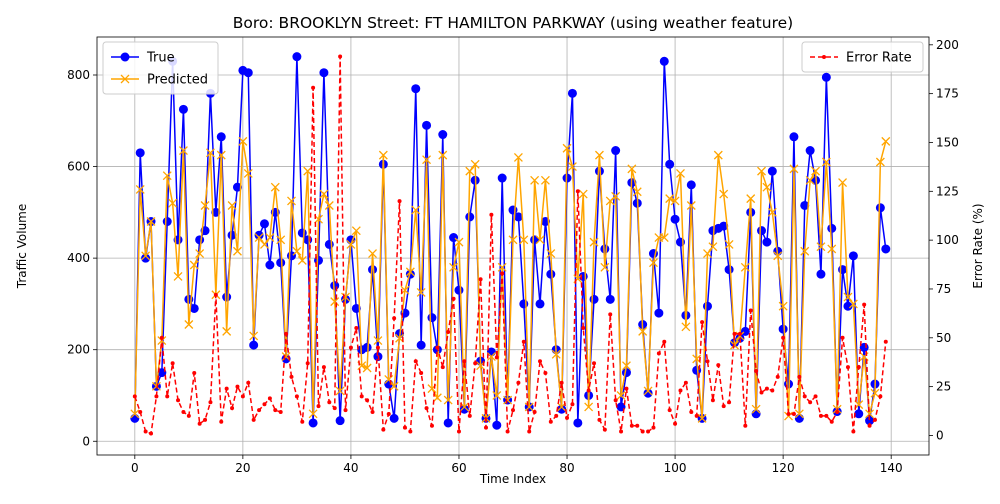  Describe the element at coordinates (943, 387) in the screenshot. I see `y2-tick-label: 25` at that location.